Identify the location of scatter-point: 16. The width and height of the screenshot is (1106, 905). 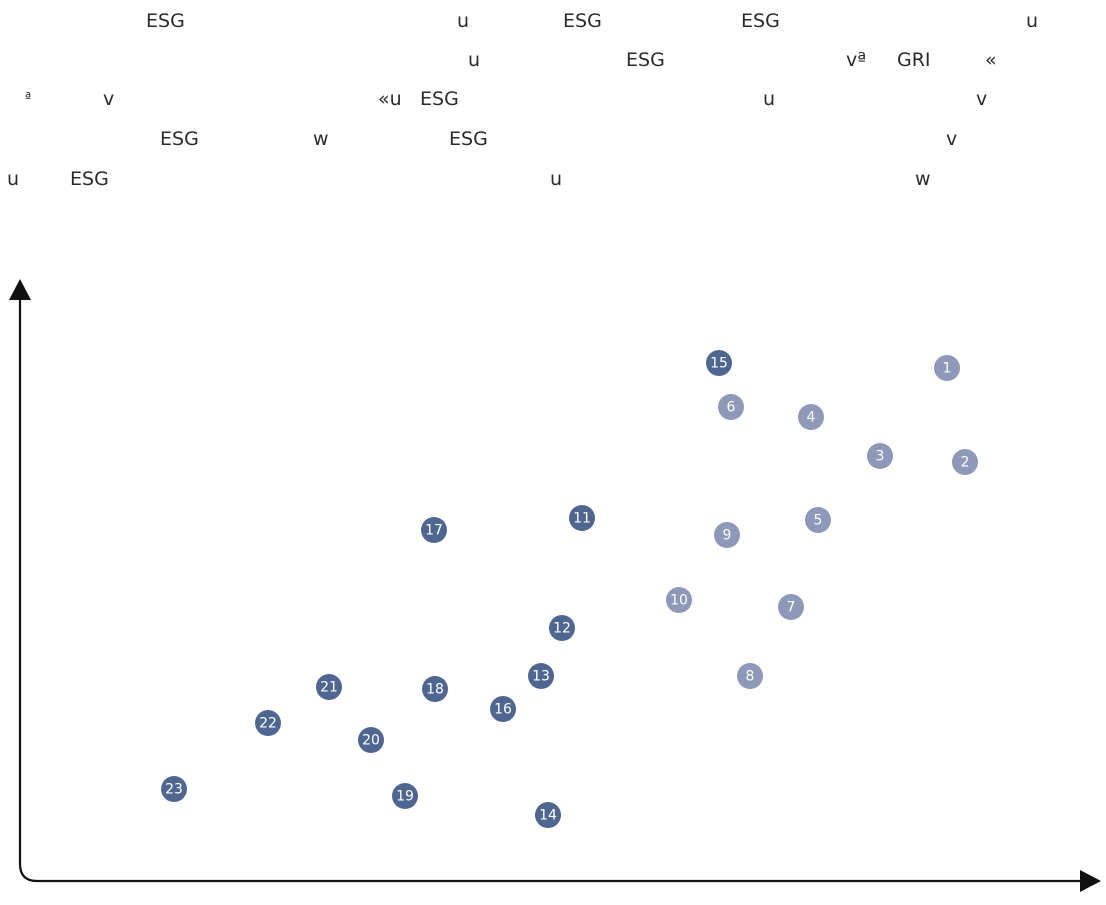
(503, 709).